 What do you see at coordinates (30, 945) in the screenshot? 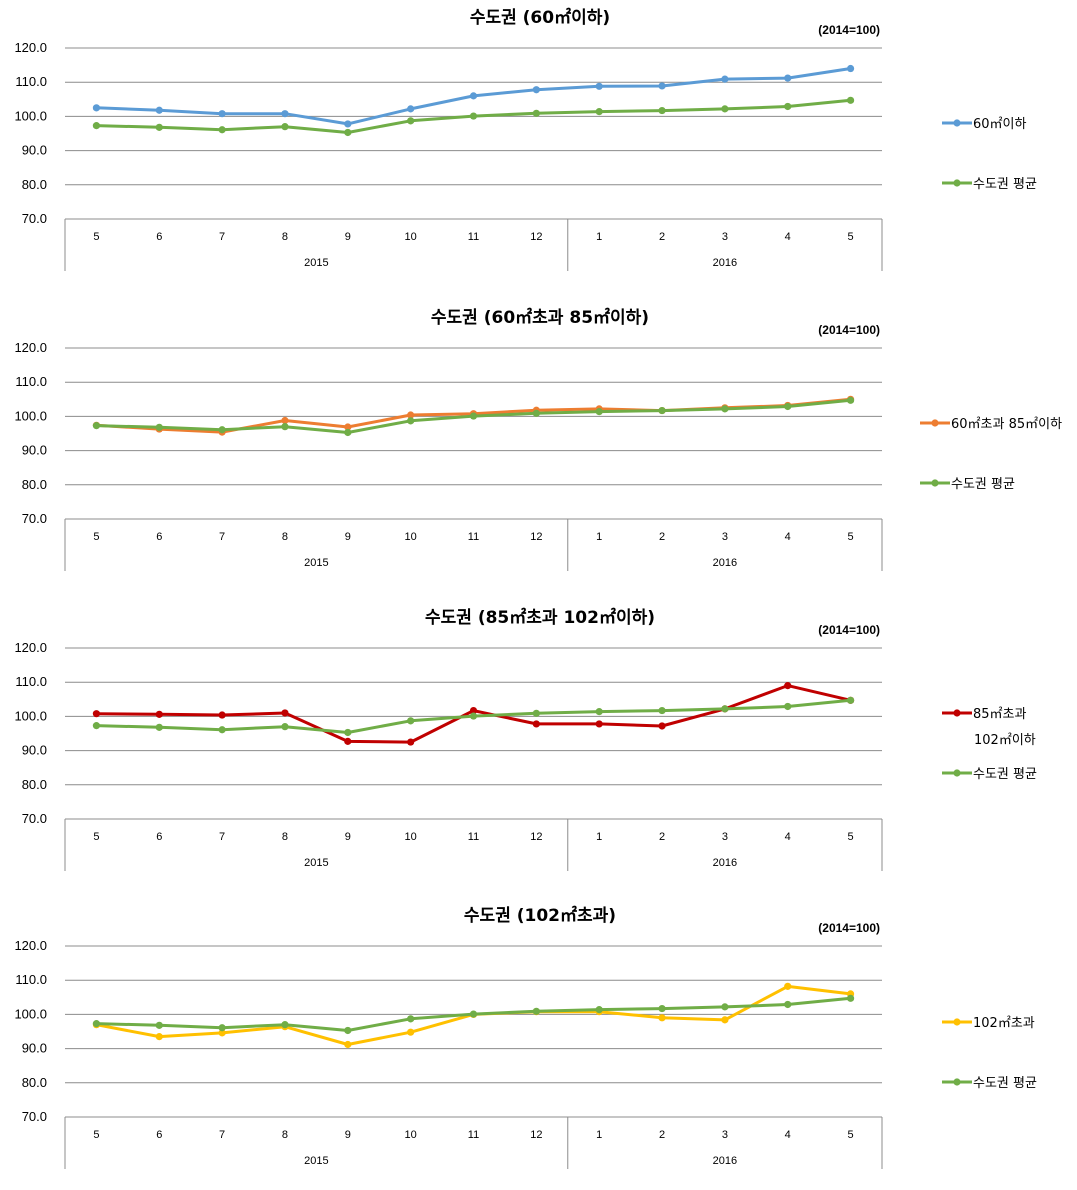
I see `y-tick-label: 120.0` at bounding box center [30, 945].